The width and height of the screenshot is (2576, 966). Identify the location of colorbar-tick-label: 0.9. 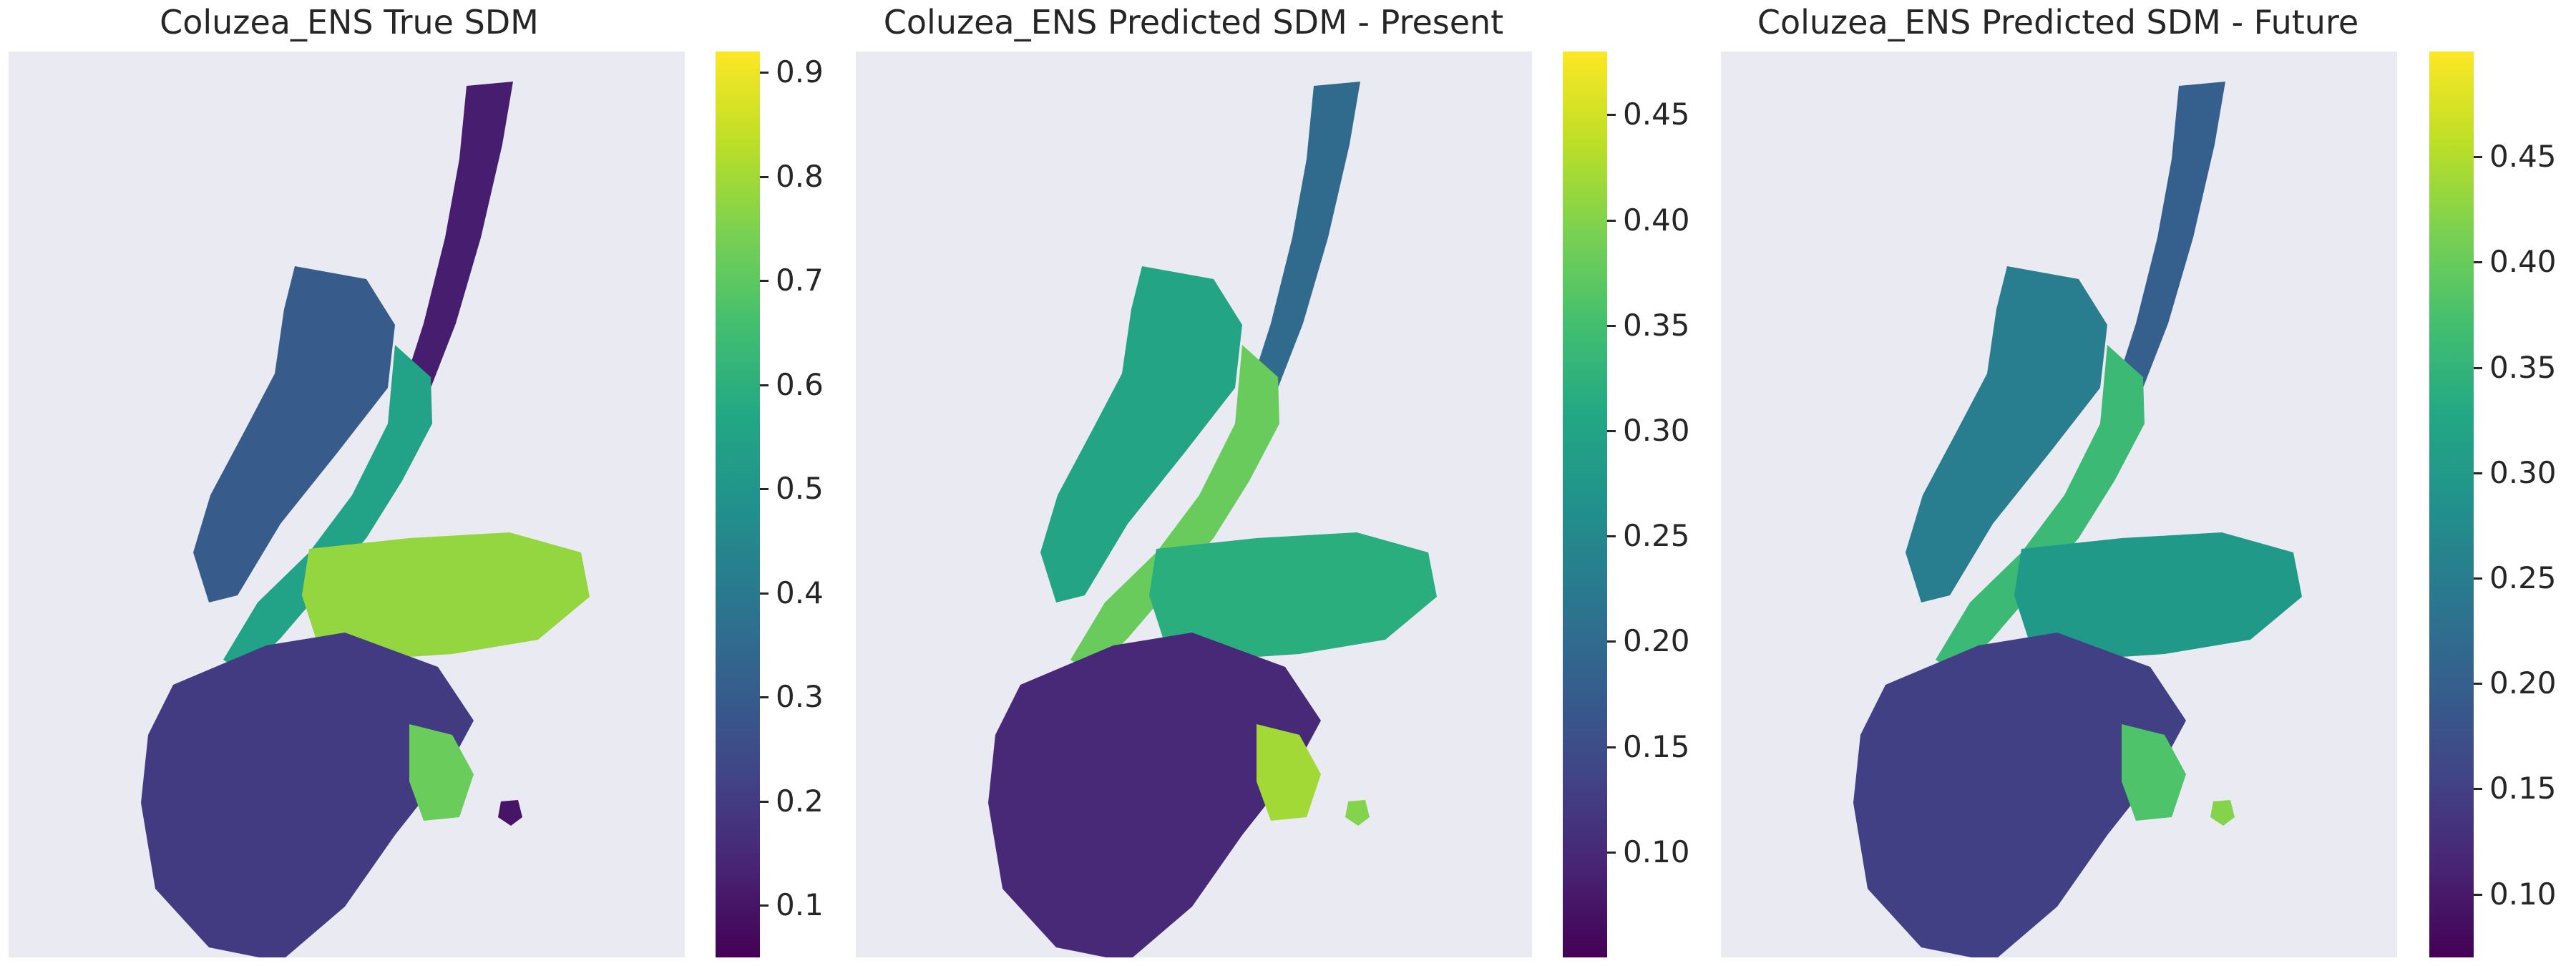
(800, 72).